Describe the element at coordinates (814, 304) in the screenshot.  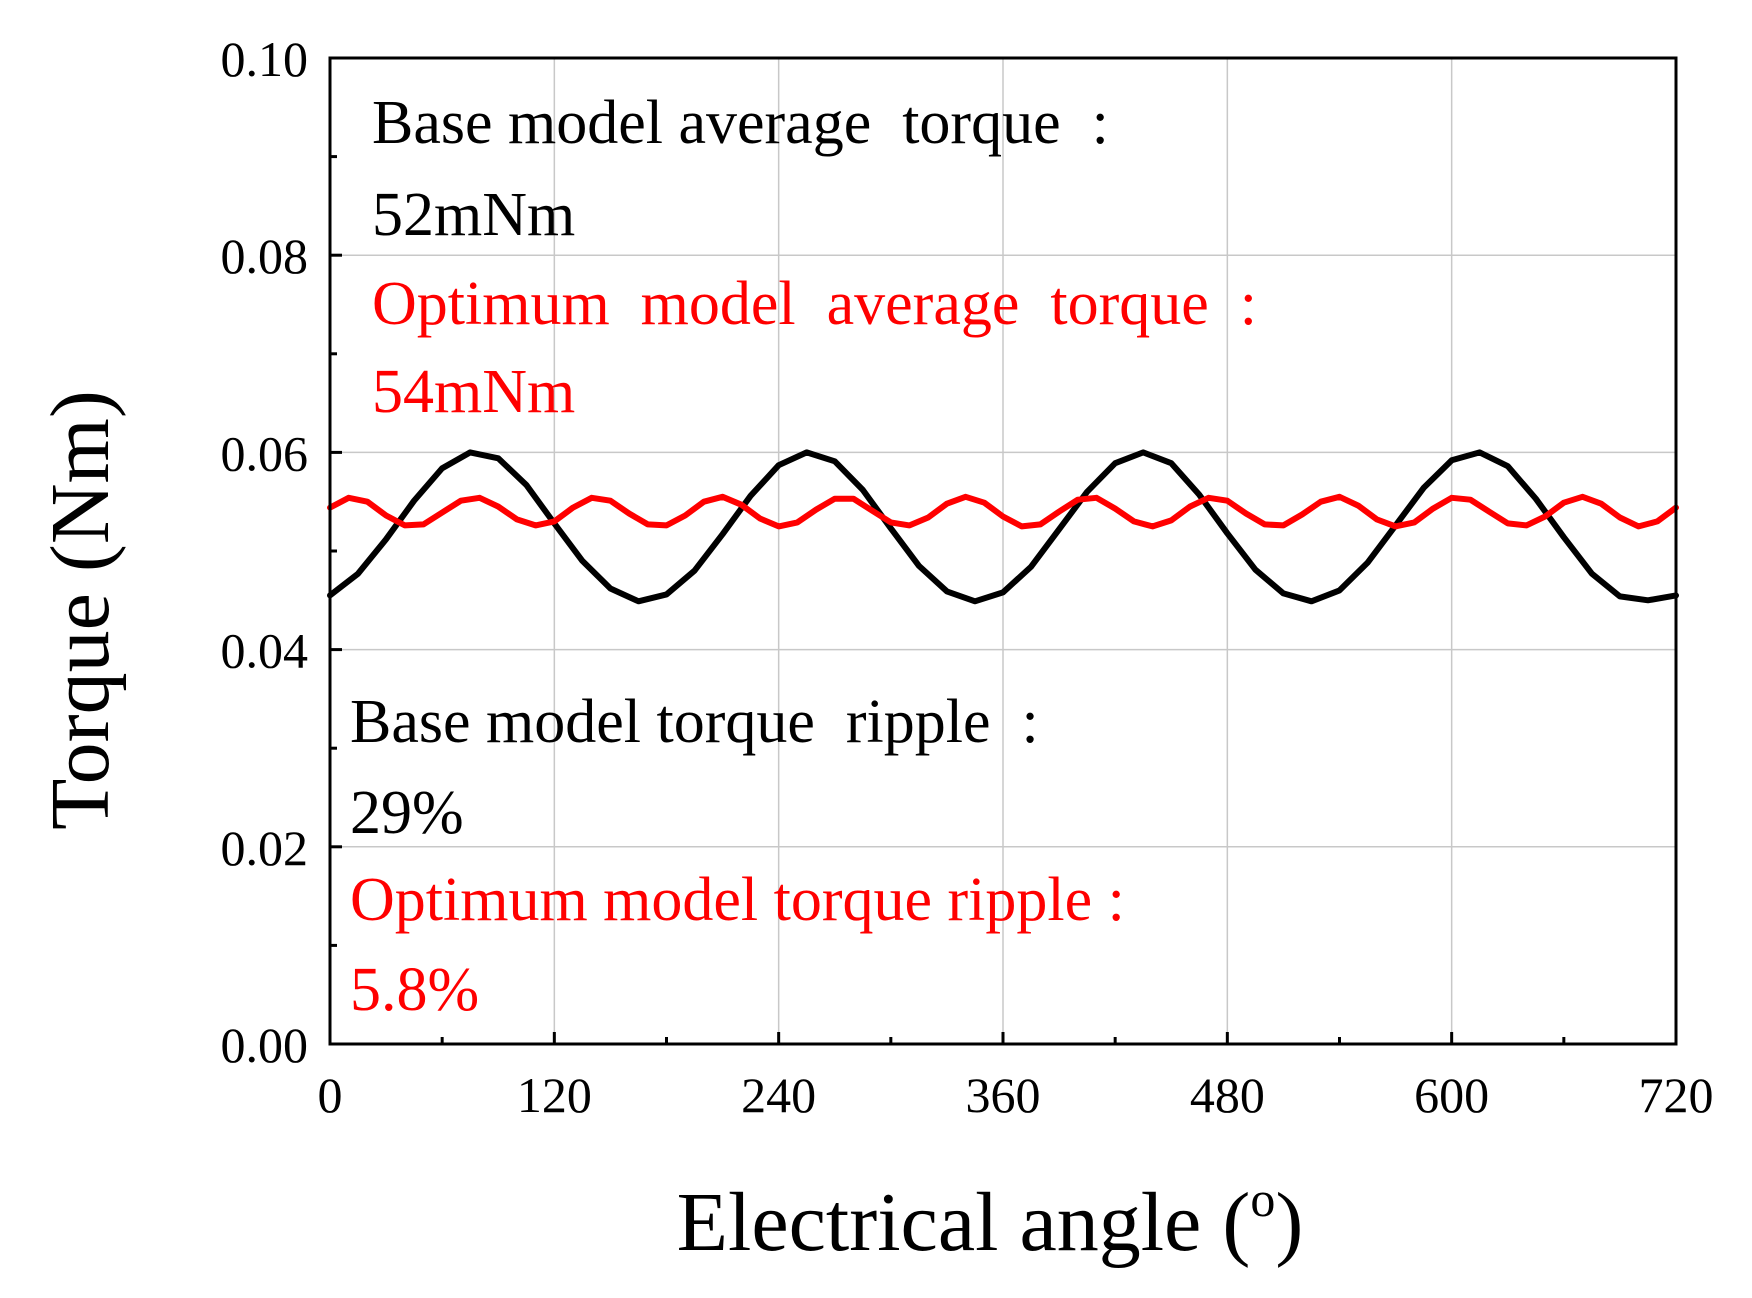
I see `annotation-optimum-average-label: Optimum model average torque :` at that location.